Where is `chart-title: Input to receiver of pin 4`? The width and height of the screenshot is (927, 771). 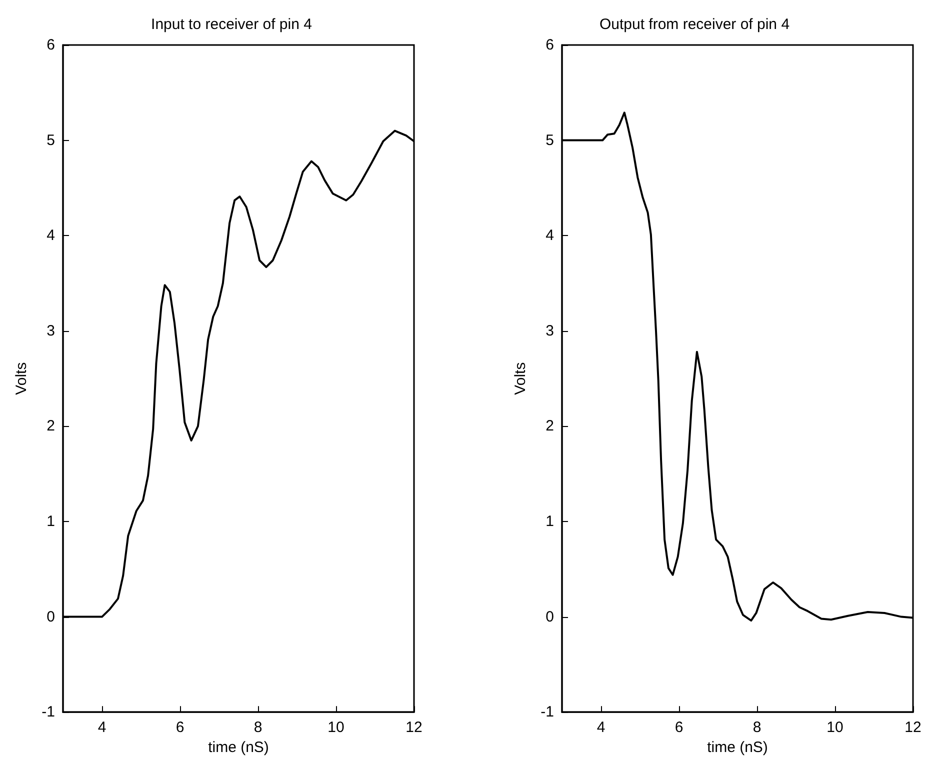
chart-title: Input to receiver of pin 4 is located at coordinates (231, 24).